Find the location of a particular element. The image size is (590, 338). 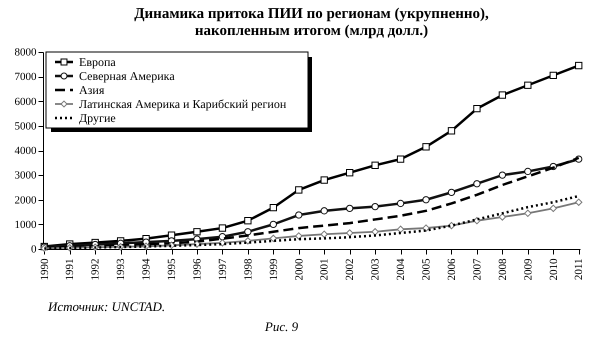

y-tick-label: 5000 is located at coordinates (25, 126).